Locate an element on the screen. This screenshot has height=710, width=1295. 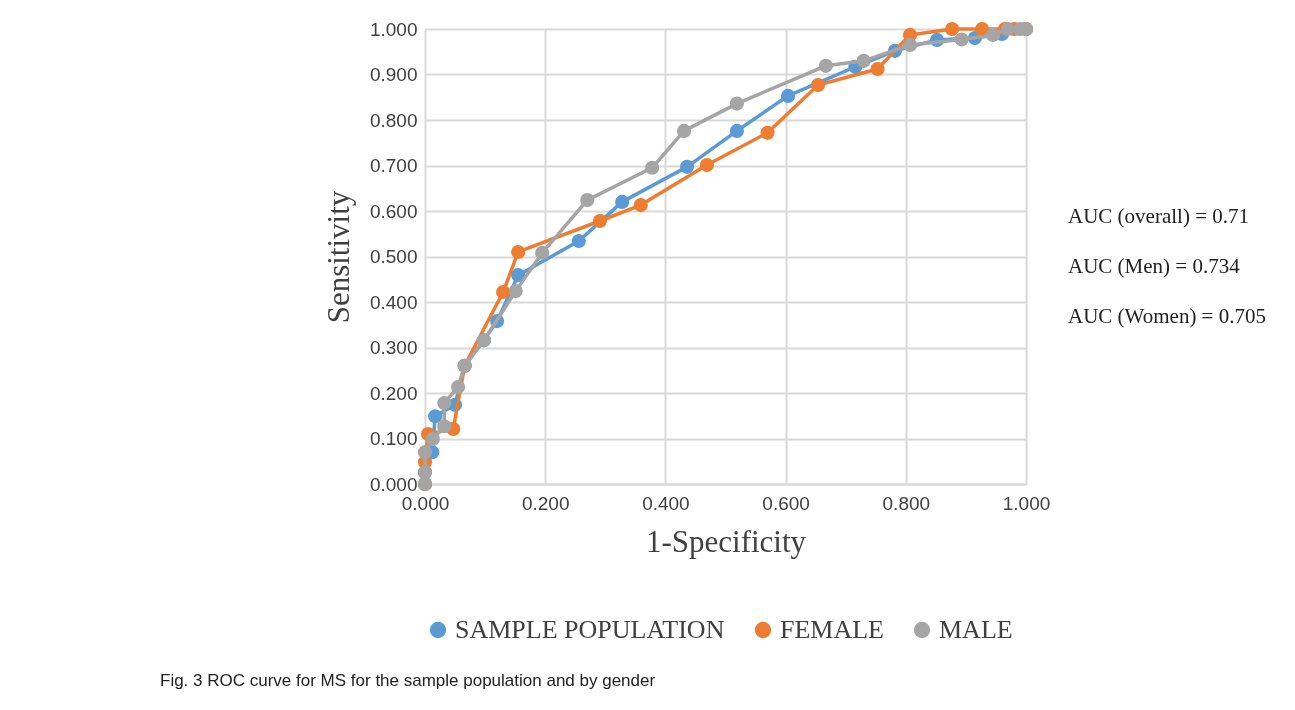
x-axis-title: 1-Specificity is located at coordinates (726, 541).